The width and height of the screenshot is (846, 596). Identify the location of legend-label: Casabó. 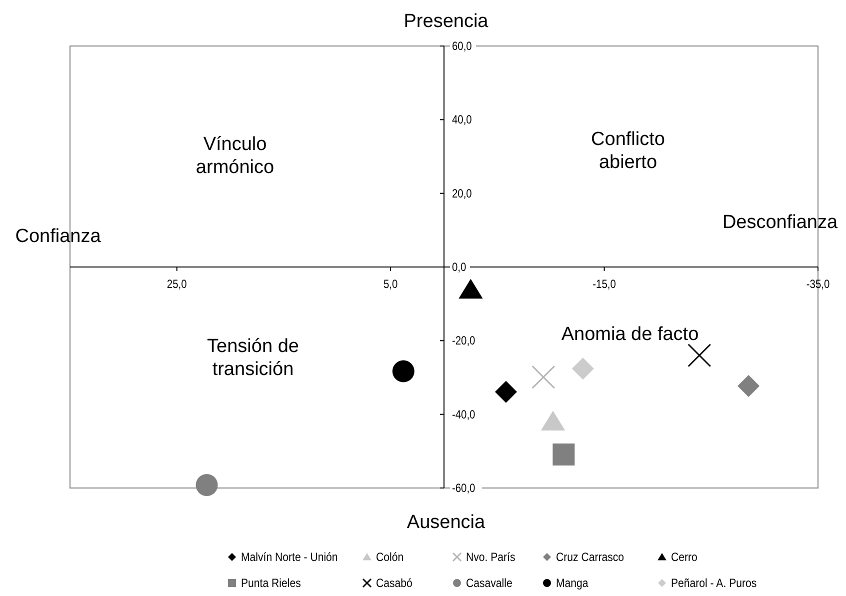
(394, 583).